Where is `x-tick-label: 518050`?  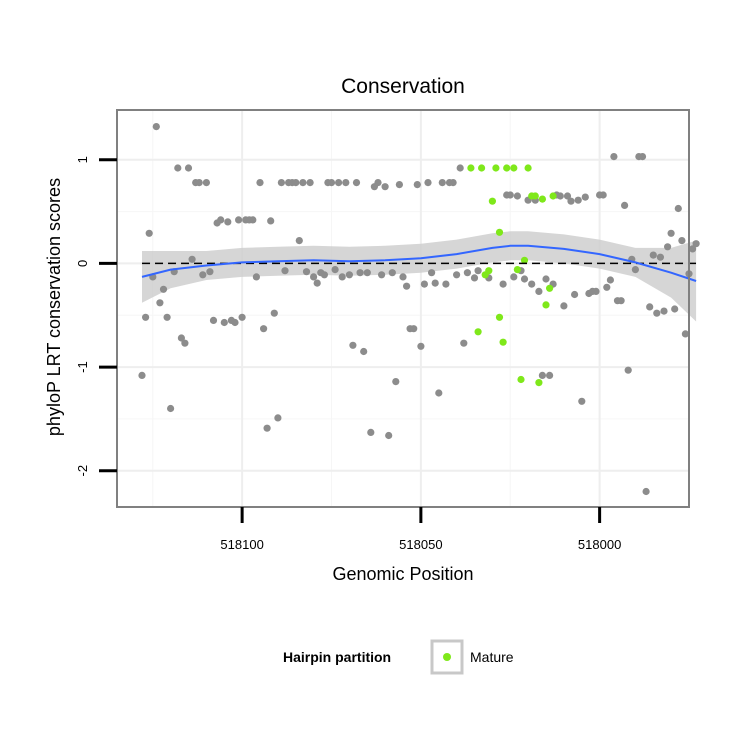 x-tick-label: 518050 is located at coordinates (420, 544).